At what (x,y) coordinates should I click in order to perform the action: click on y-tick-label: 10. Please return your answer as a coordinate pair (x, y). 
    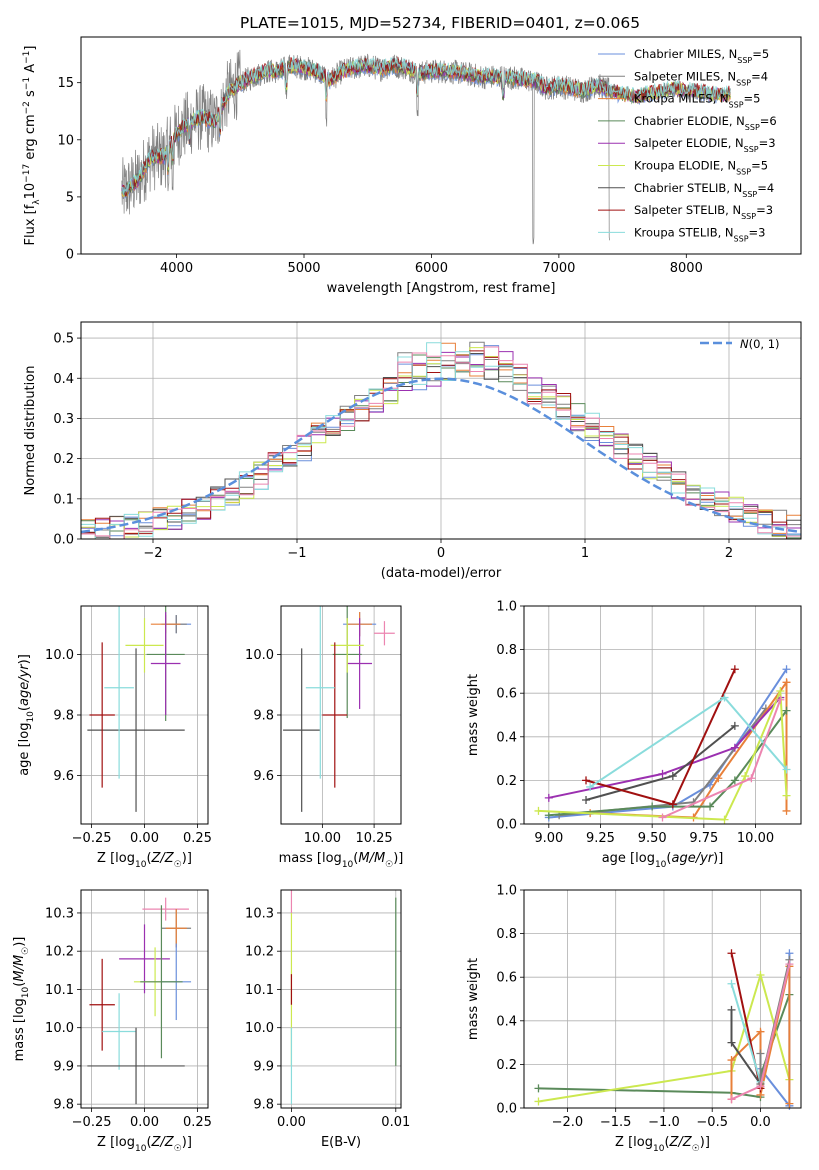
    Looking at the image, I should click on (65, 140).